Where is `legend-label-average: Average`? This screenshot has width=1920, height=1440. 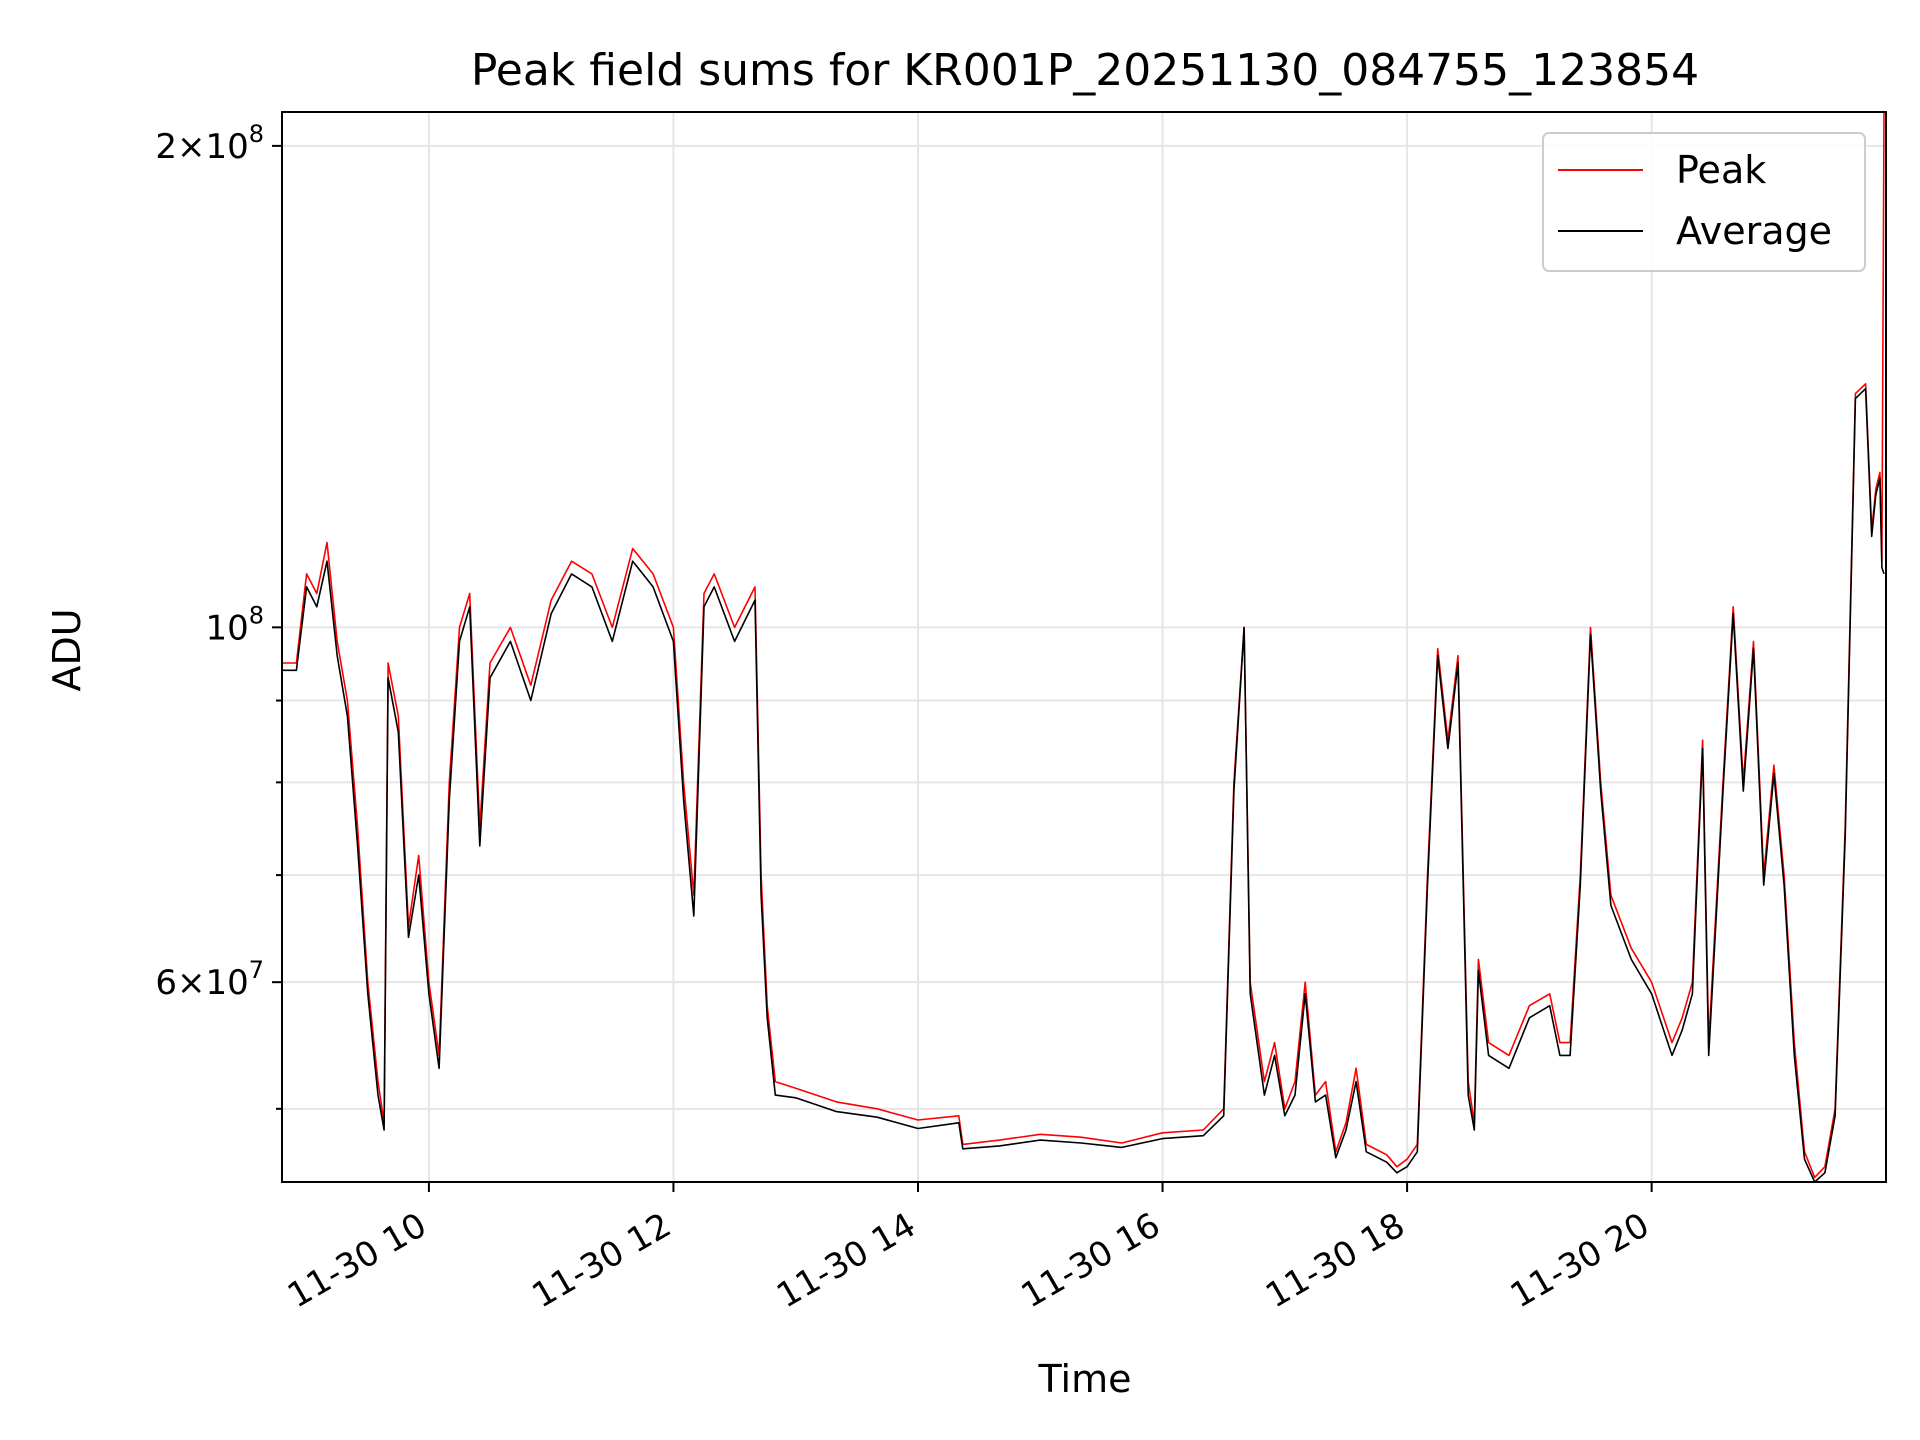
legend-label-average: Average is located at coordinates (1754, 231).